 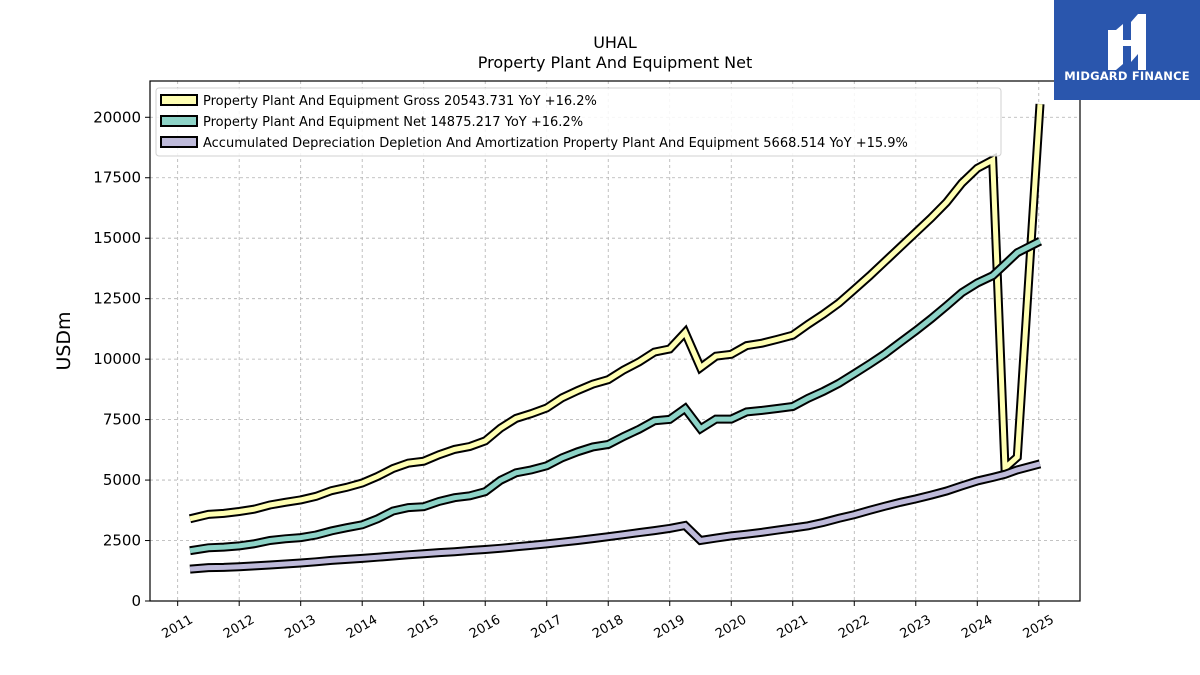 I want to click on y-tick-label: 17500, so click(x=117, y=178).